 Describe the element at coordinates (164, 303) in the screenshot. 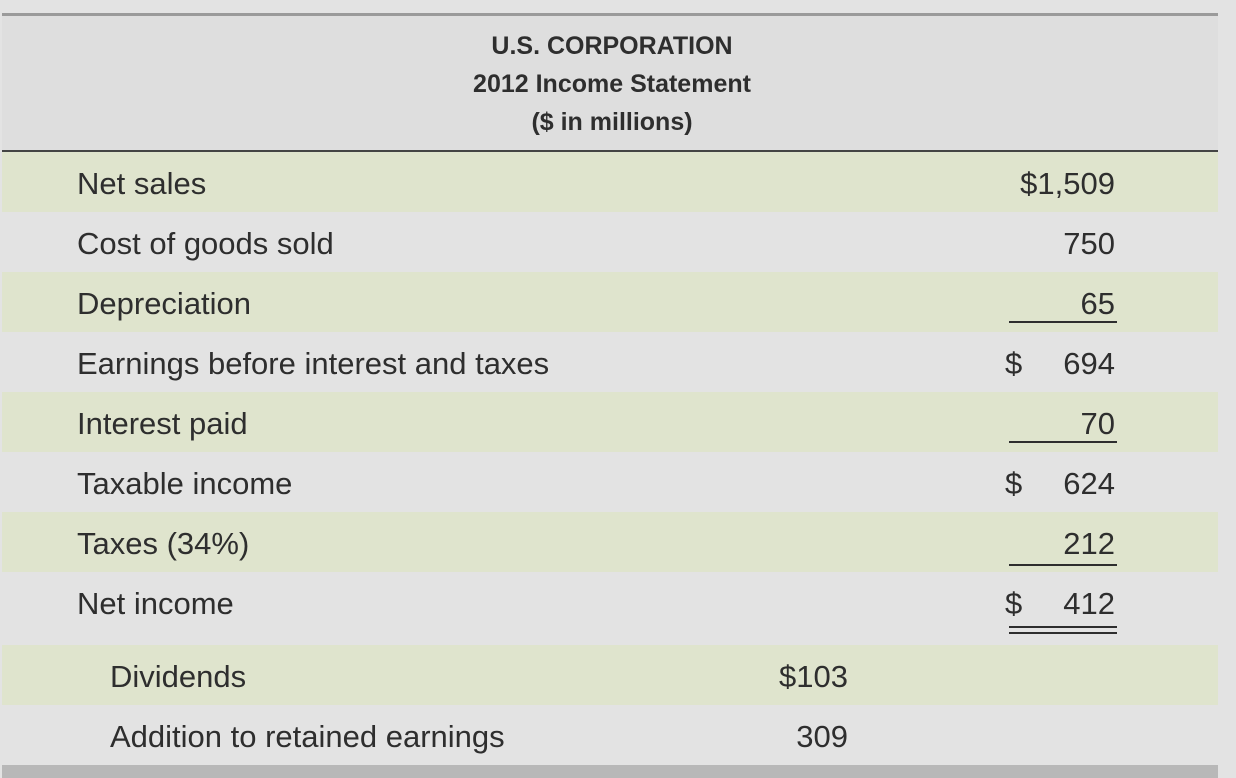

I see `row-label: Depreciation` at that location.